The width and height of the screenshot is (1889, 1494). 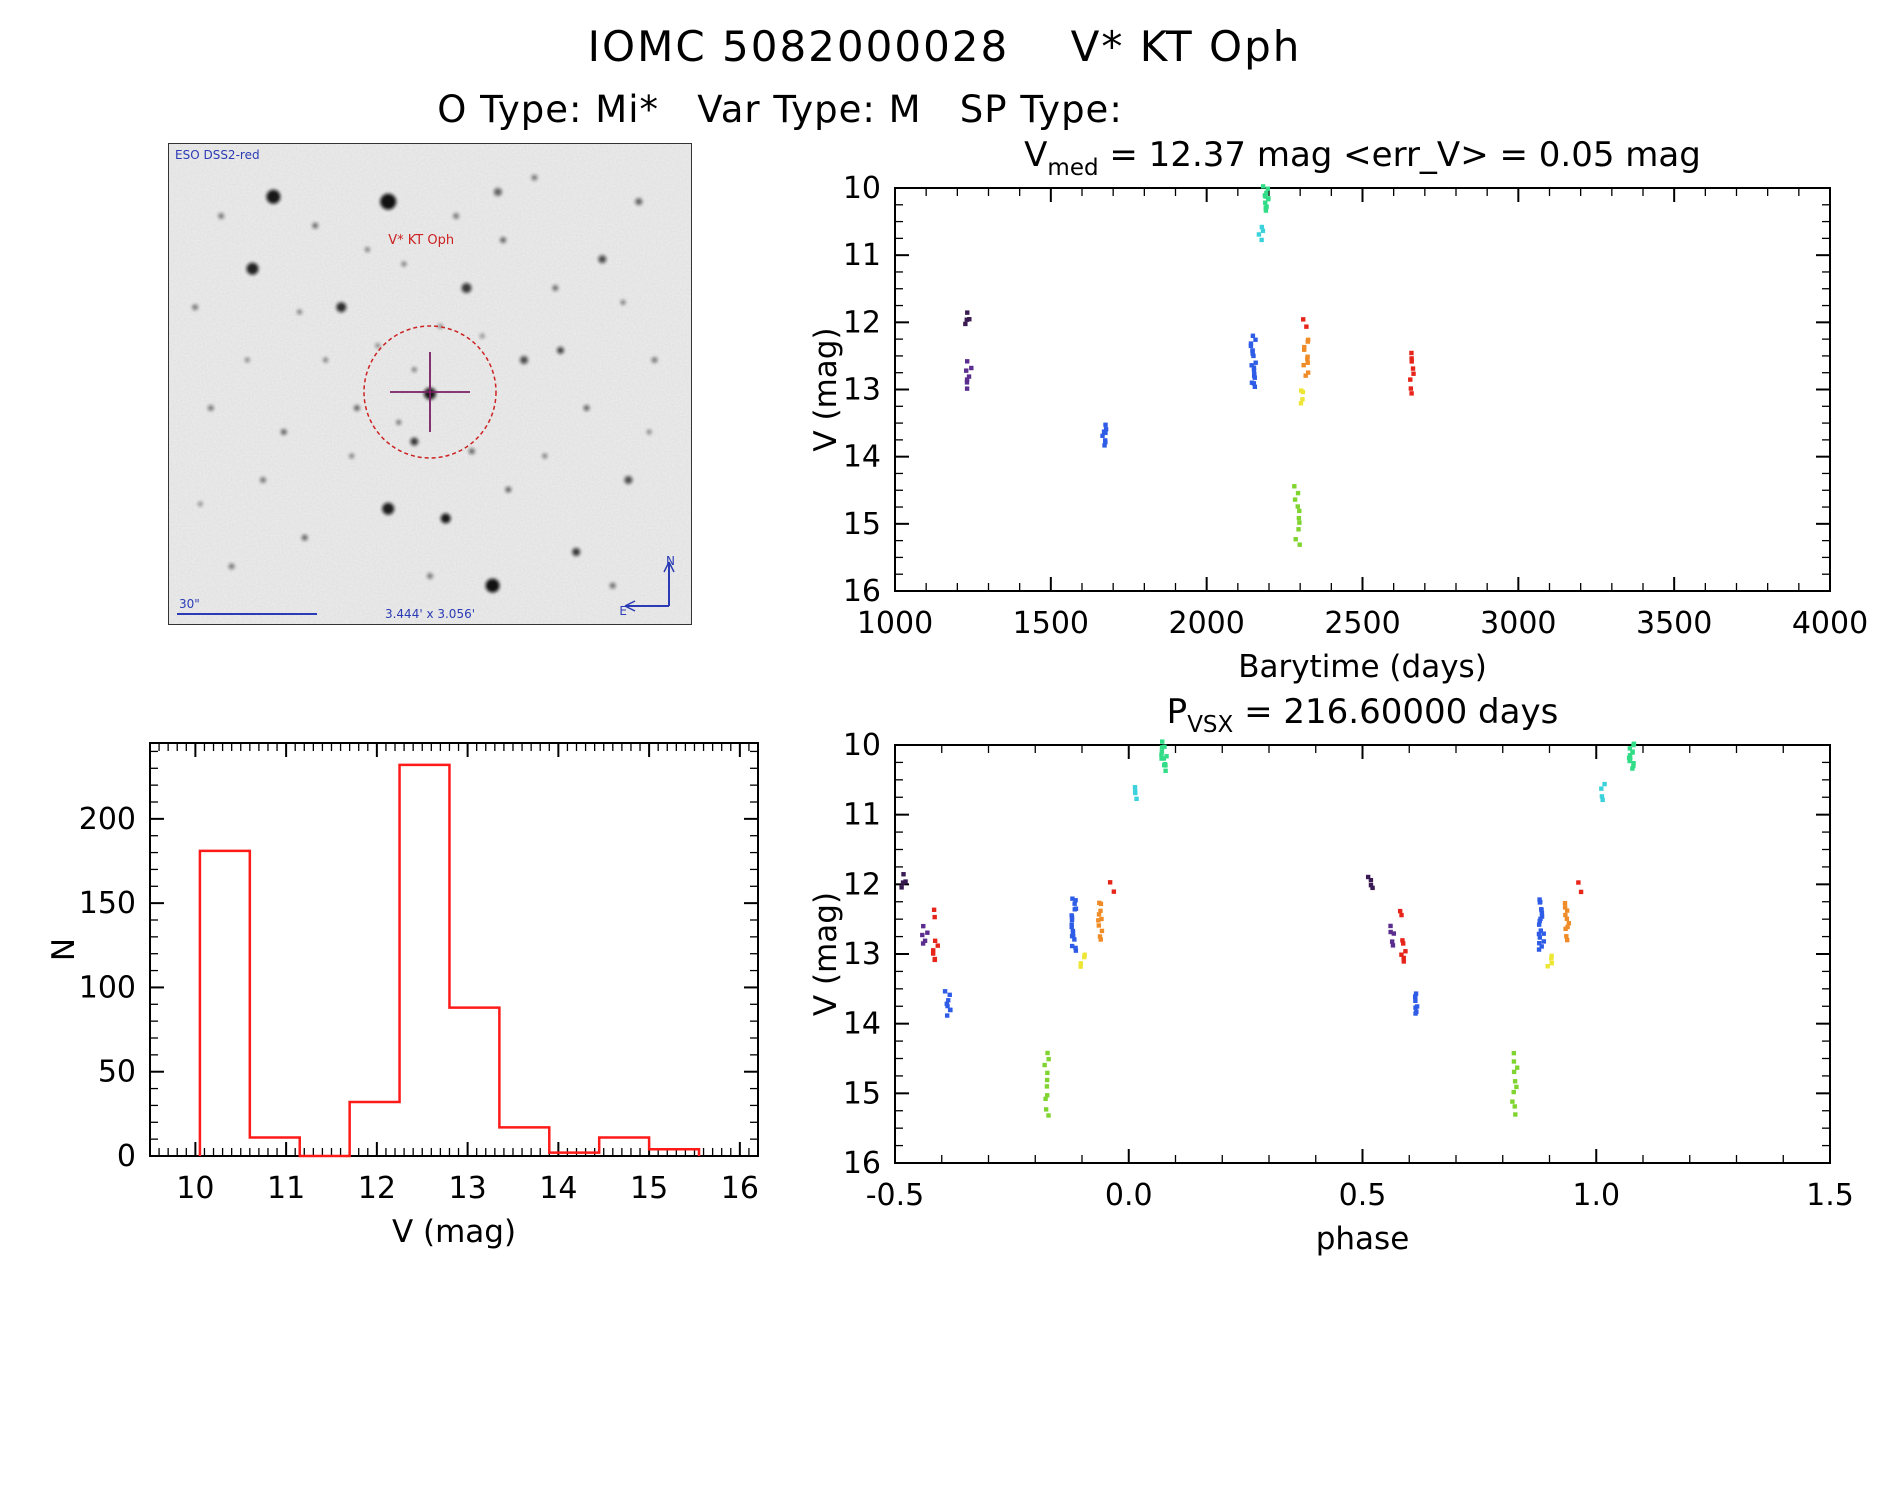 What do you see at coordinates (430, 614) in the screenshot?
I see `field-size-label: 3.444' x 3.056'` at bounding box center [430, 614].